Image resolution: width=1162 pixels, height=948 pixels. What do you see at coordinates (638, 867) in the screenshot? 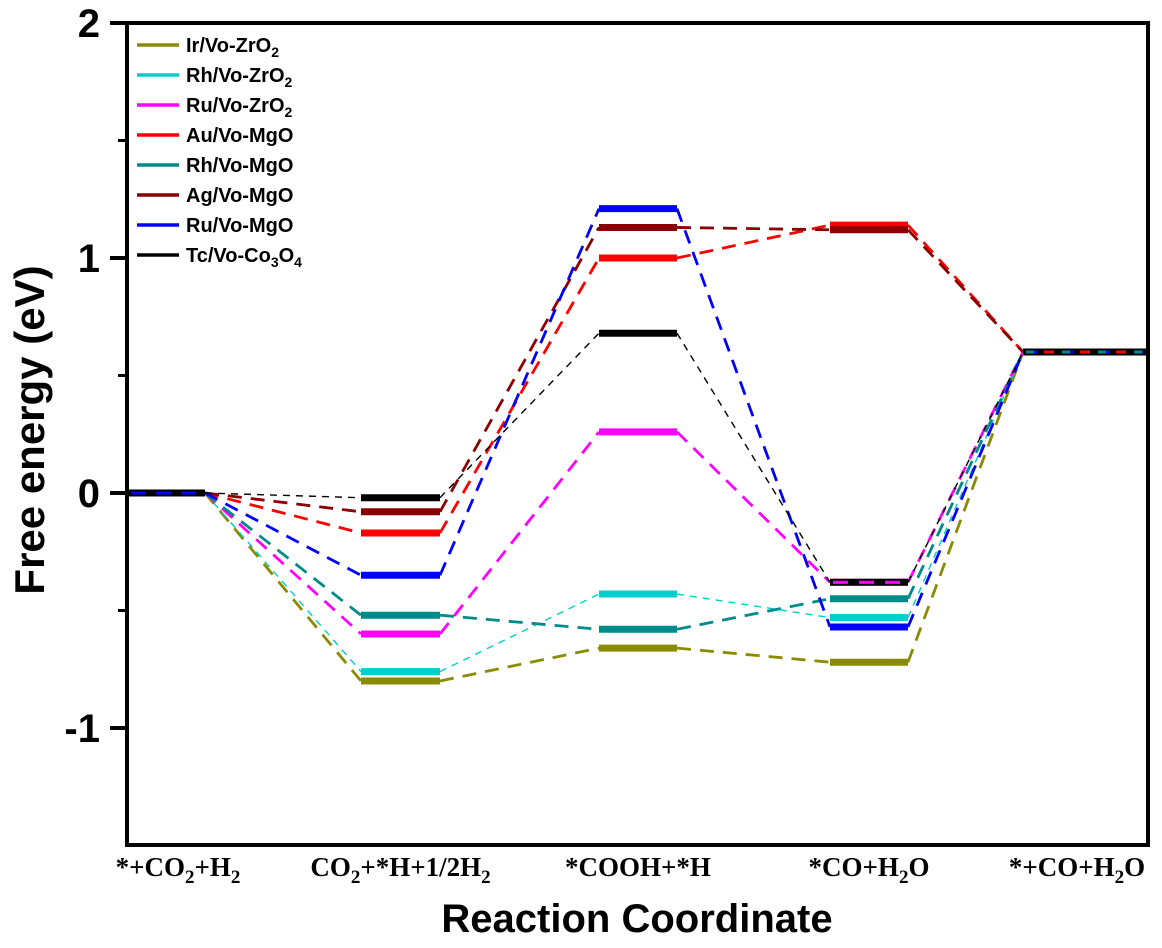
I see `x-stage-label-3: *COOH+*H` at bounding box center [638, 867].